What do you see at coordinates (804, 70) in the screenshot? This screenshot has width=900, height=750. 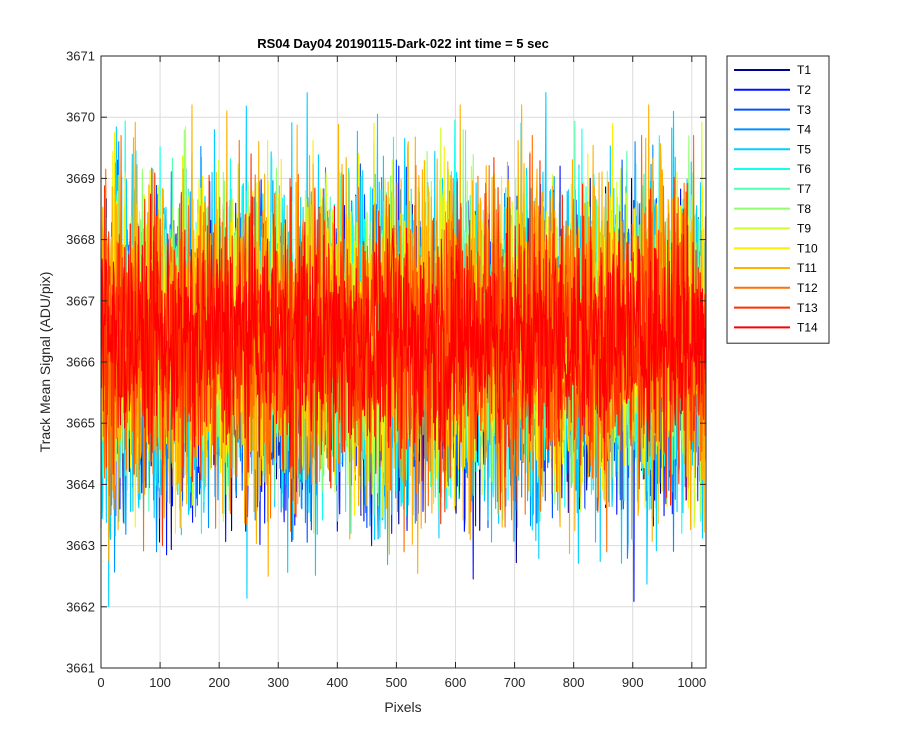 I see `legend-label-t1: T1` at bounding box center [804, 70].